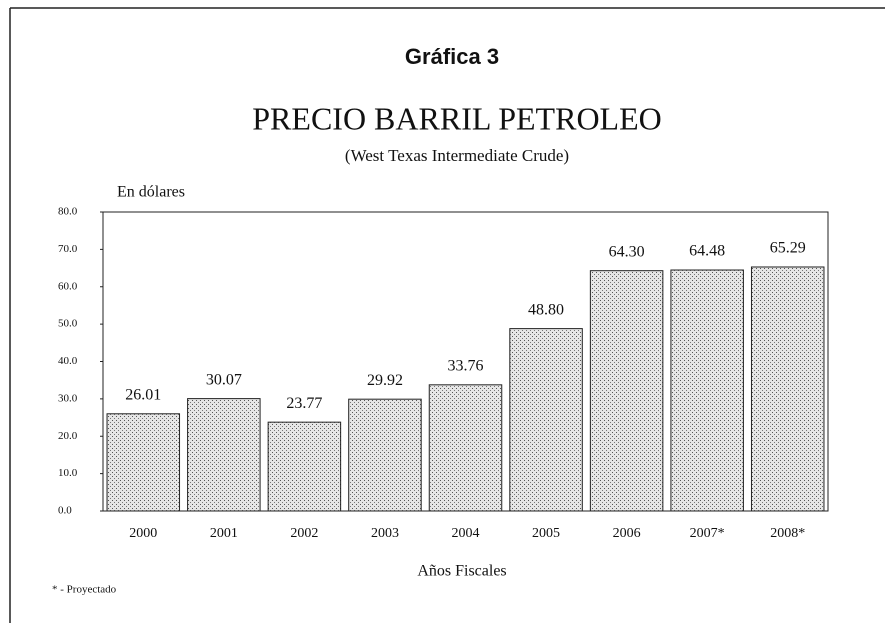 This screenshot has height=623, width=890. What do you see at coordinates (68, 286) in the screenshot?
I see `y-tick-label: 60.0` at bounding box center [68, 286].